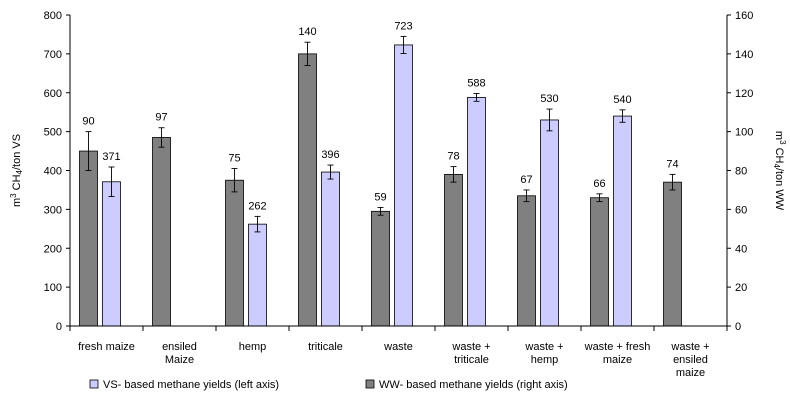 The width and height of the screenshot is (790, 396). Describe the element at coordinates (744, 133) in the screenshot. I see `right-tick-label: 100` at that location.